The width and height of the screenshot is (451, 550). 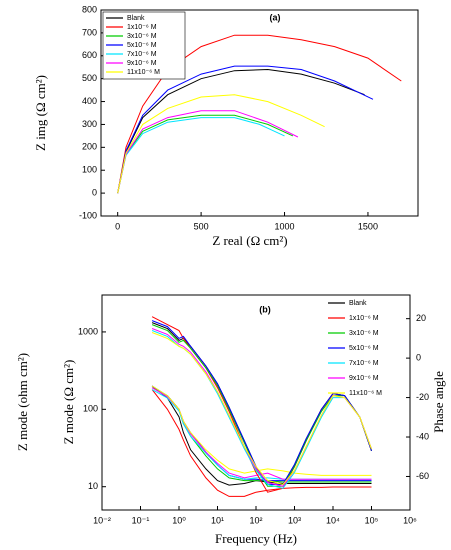 I want to click on y2-tick-label: -40, so click(x=422, y=436).